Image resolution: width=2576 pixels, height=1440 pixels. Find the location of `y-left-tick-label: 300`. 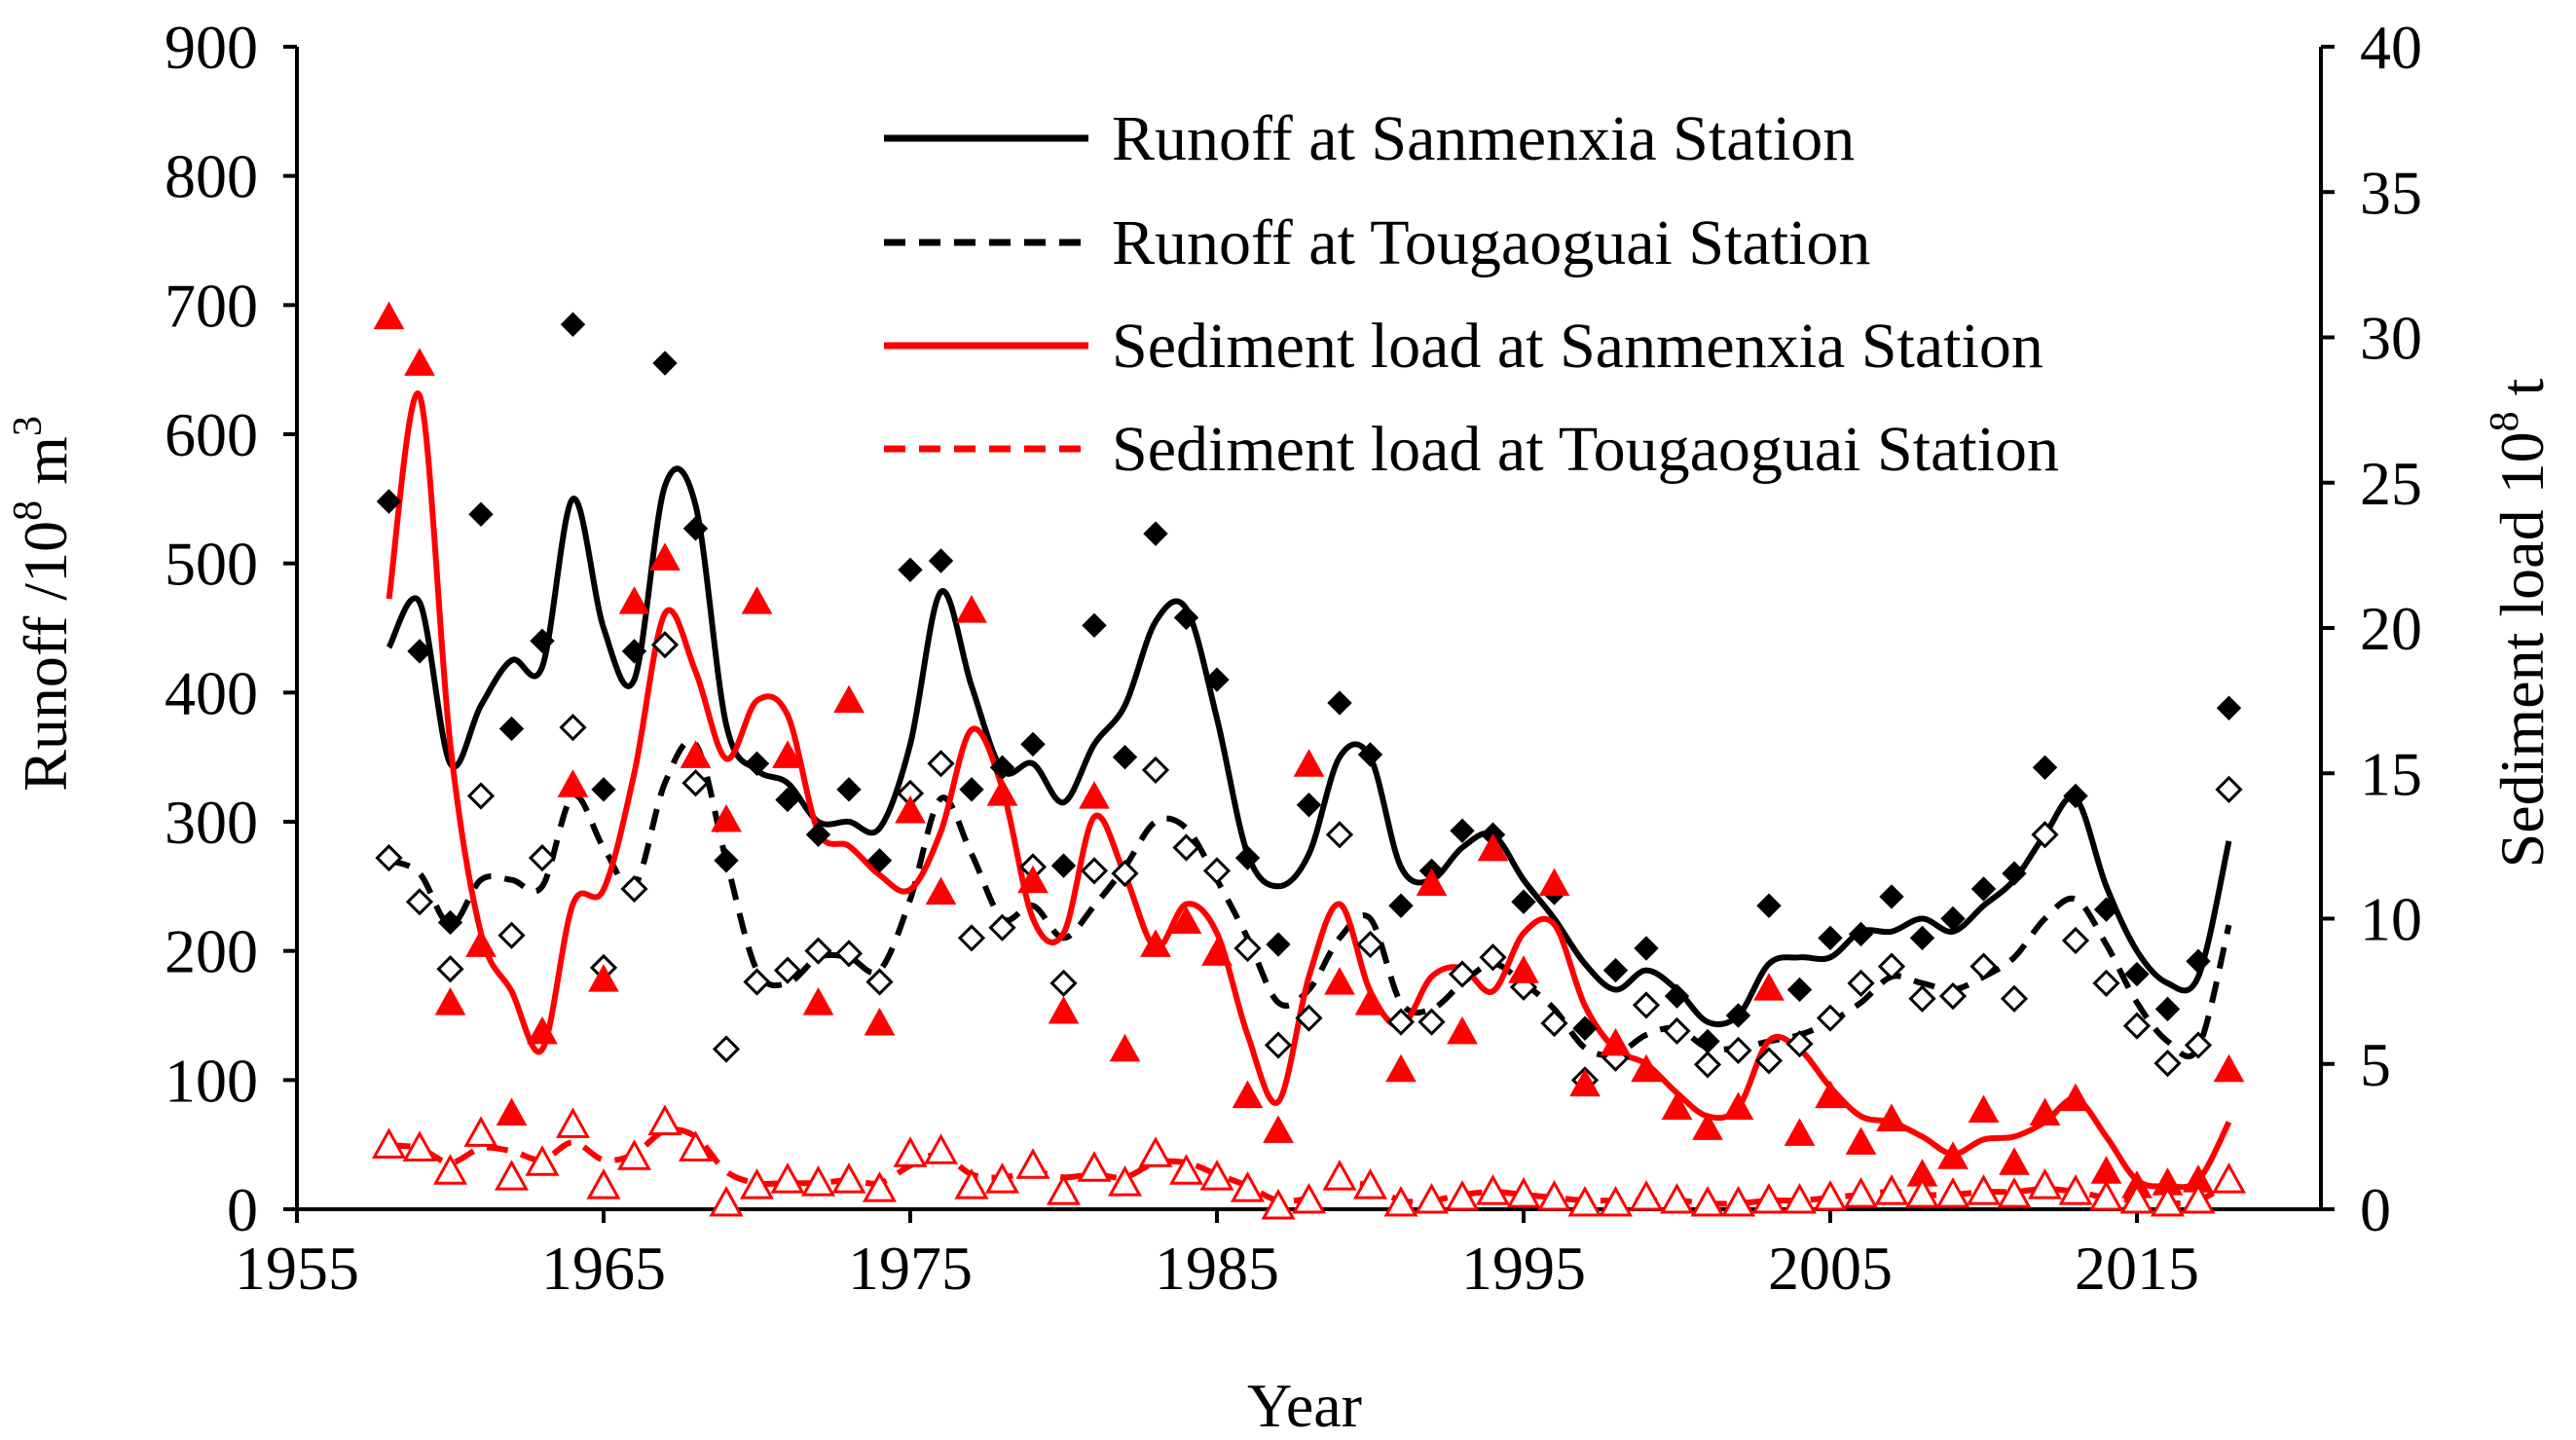

y-left-tick-label: 300 is located at coordinates (211, 822).